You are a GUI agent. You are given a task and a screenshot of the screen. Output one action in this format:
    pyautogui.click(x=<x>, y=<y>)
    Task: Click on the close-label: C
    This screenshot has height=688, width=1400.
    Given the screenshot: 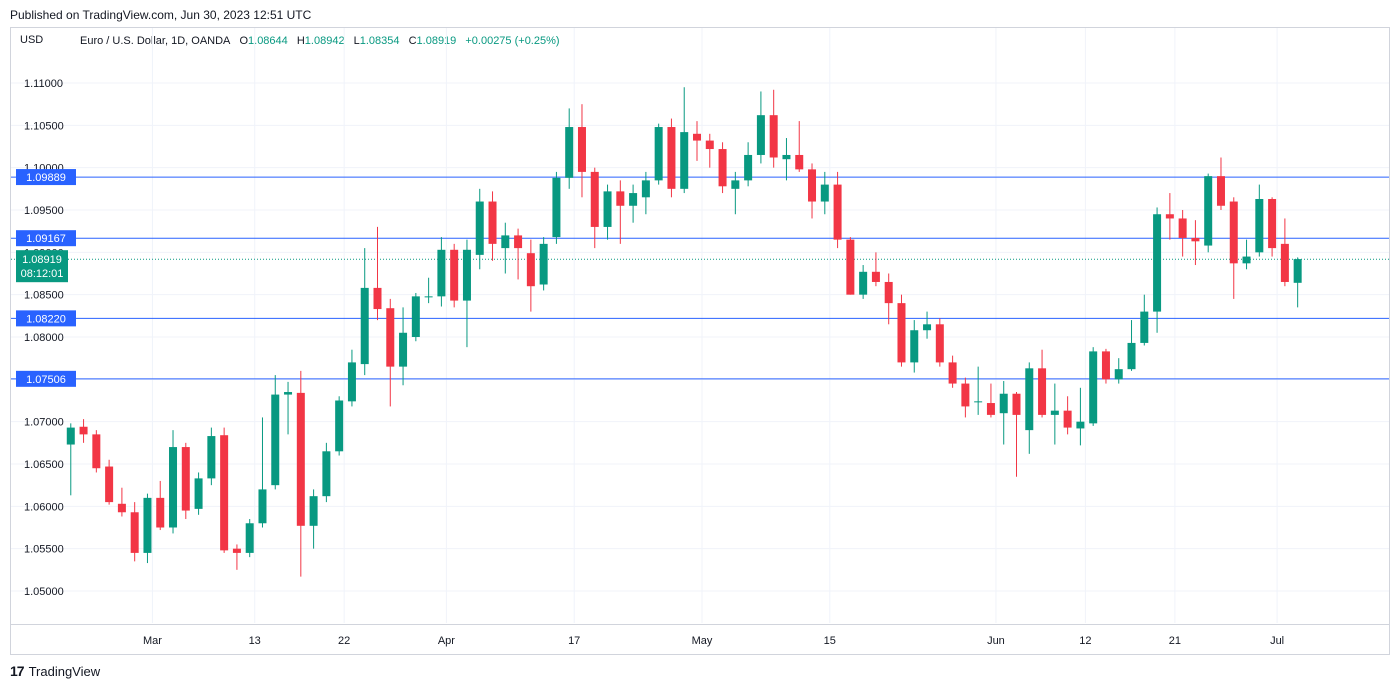 What is the action you would take?
    pyautogui.click(x=412, y=41)
    